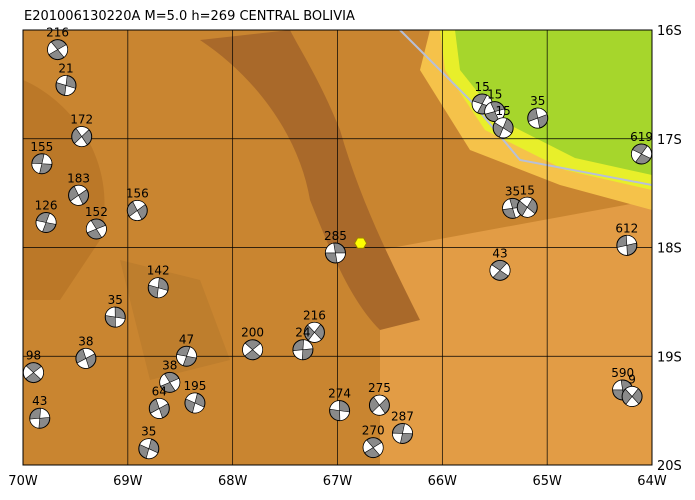 Image resolution: width=695 pixels, height=500 pixels. I want to click on focal-mechanism: 155, so click(41, 157).